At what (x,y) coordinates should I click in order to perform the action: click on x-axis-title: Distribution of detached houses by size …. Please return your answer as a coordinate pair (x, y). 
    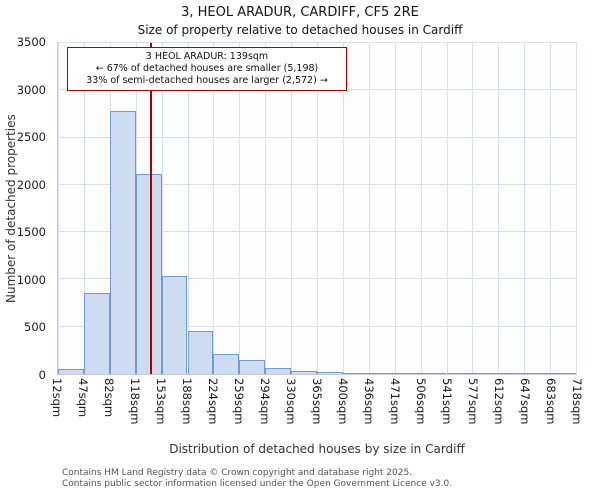
    Looking at the image, I should click on (317, 449).